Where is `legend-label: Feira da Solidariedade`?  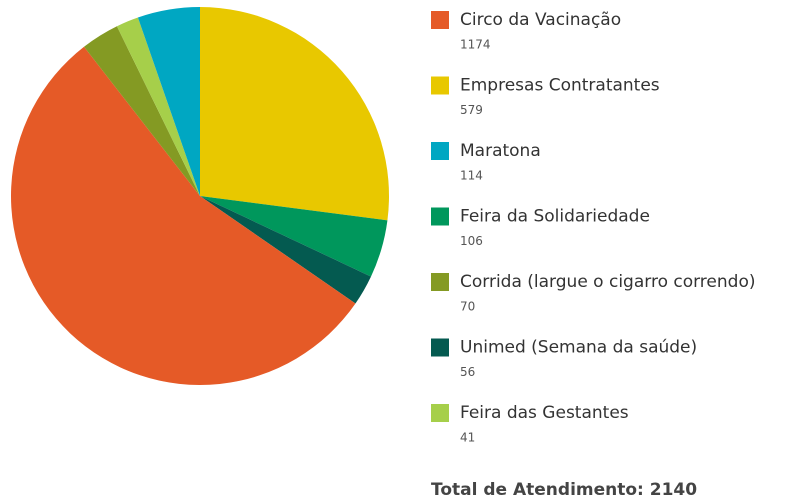 legend-label: Feira da Solidariedade is located at coordinates (555, 217).